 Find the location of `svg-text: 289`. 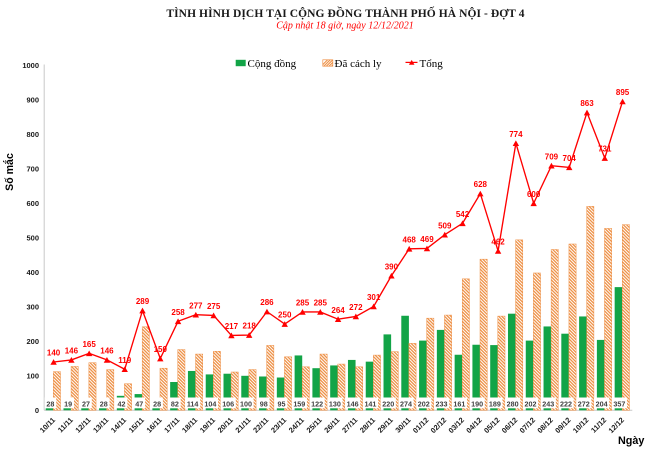

svg-text: 289 is located at coordinates (143, 301).